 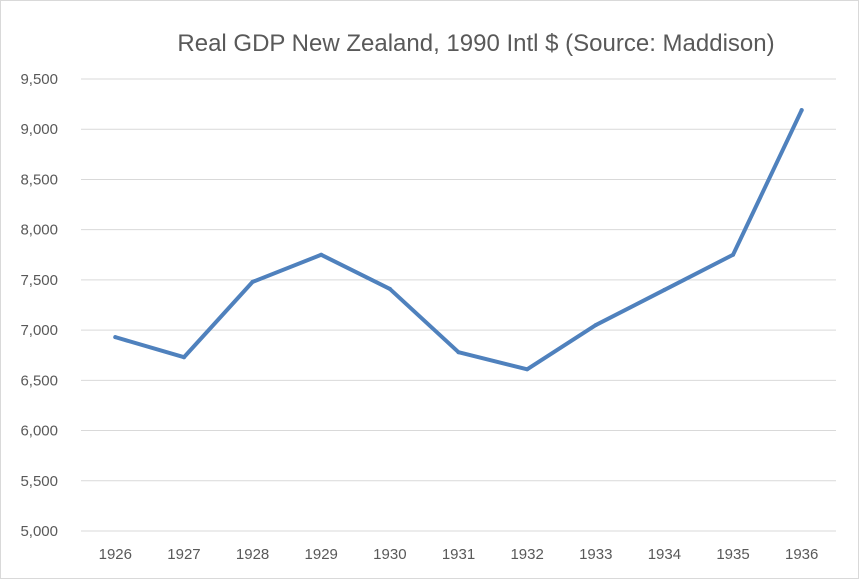 I want to click on x-tick-label: 1932, so click(x=526, y=554).